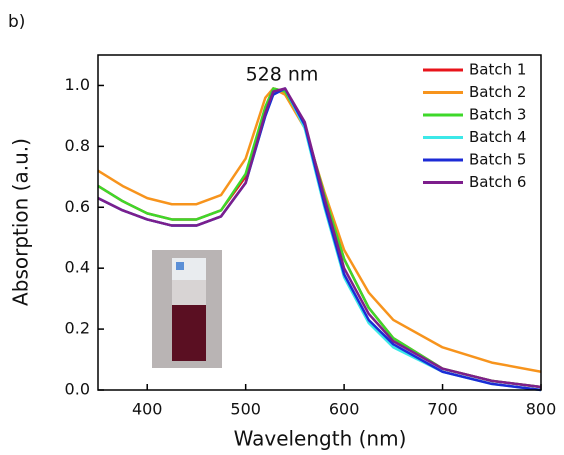 This screenshot has height=455, width=564. I want to click on annotation: 528 nm, so click(282, 75).